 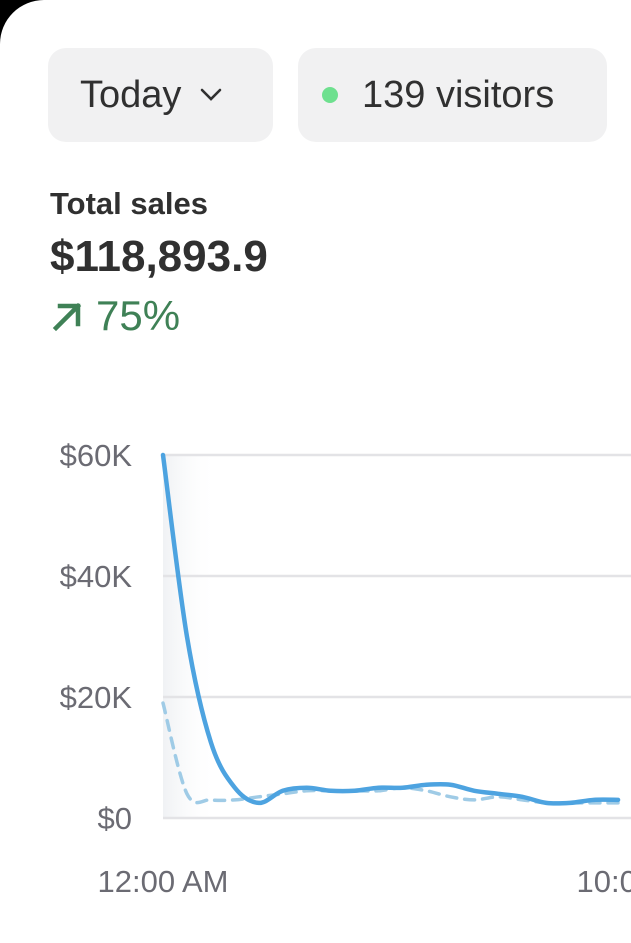 I want to click on y-tick-label: $60K, so click(x=96, y=455).